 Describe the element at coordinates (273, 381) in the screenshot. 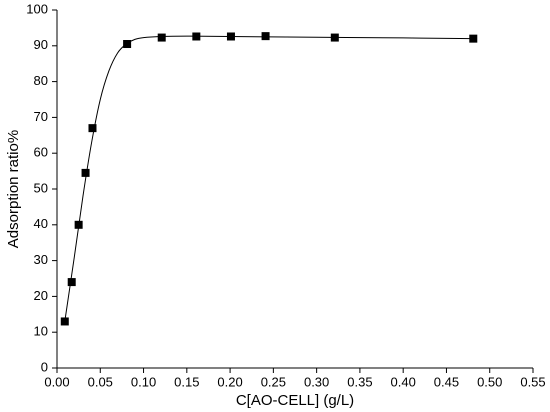

I see `x-tick-label: 0.25` at that location.